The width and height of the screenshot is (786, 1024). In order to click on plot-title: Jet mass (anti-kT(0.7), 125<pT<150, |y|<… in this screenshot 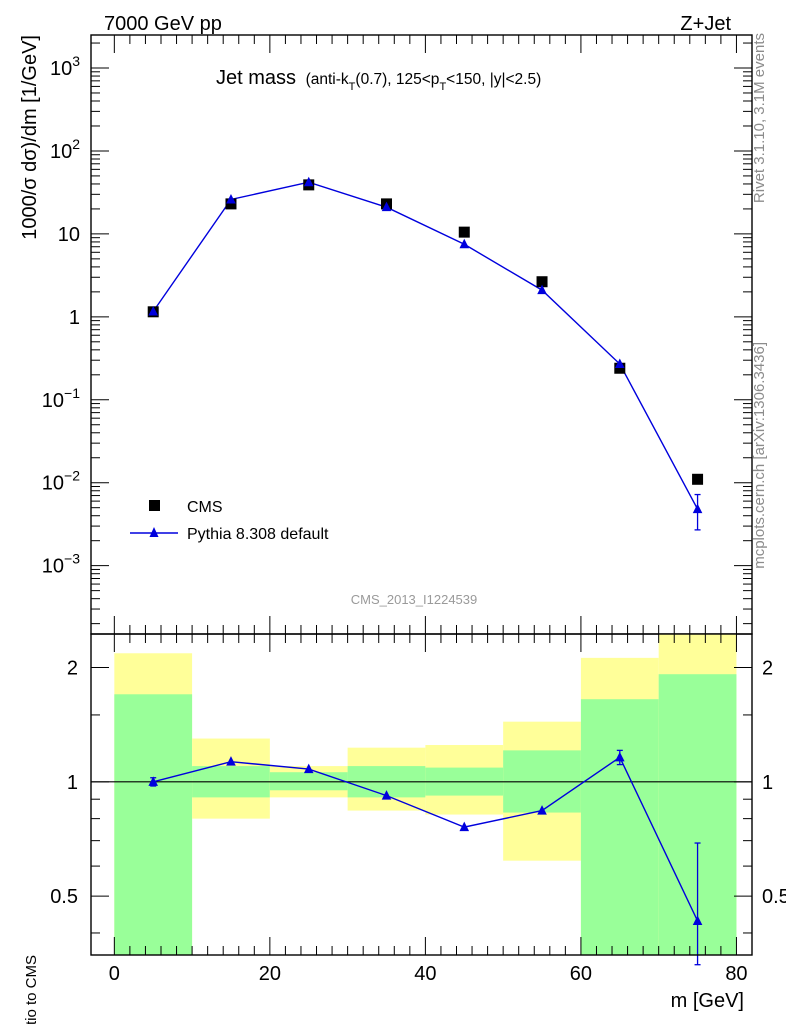, I will do `click(378, 80)`.